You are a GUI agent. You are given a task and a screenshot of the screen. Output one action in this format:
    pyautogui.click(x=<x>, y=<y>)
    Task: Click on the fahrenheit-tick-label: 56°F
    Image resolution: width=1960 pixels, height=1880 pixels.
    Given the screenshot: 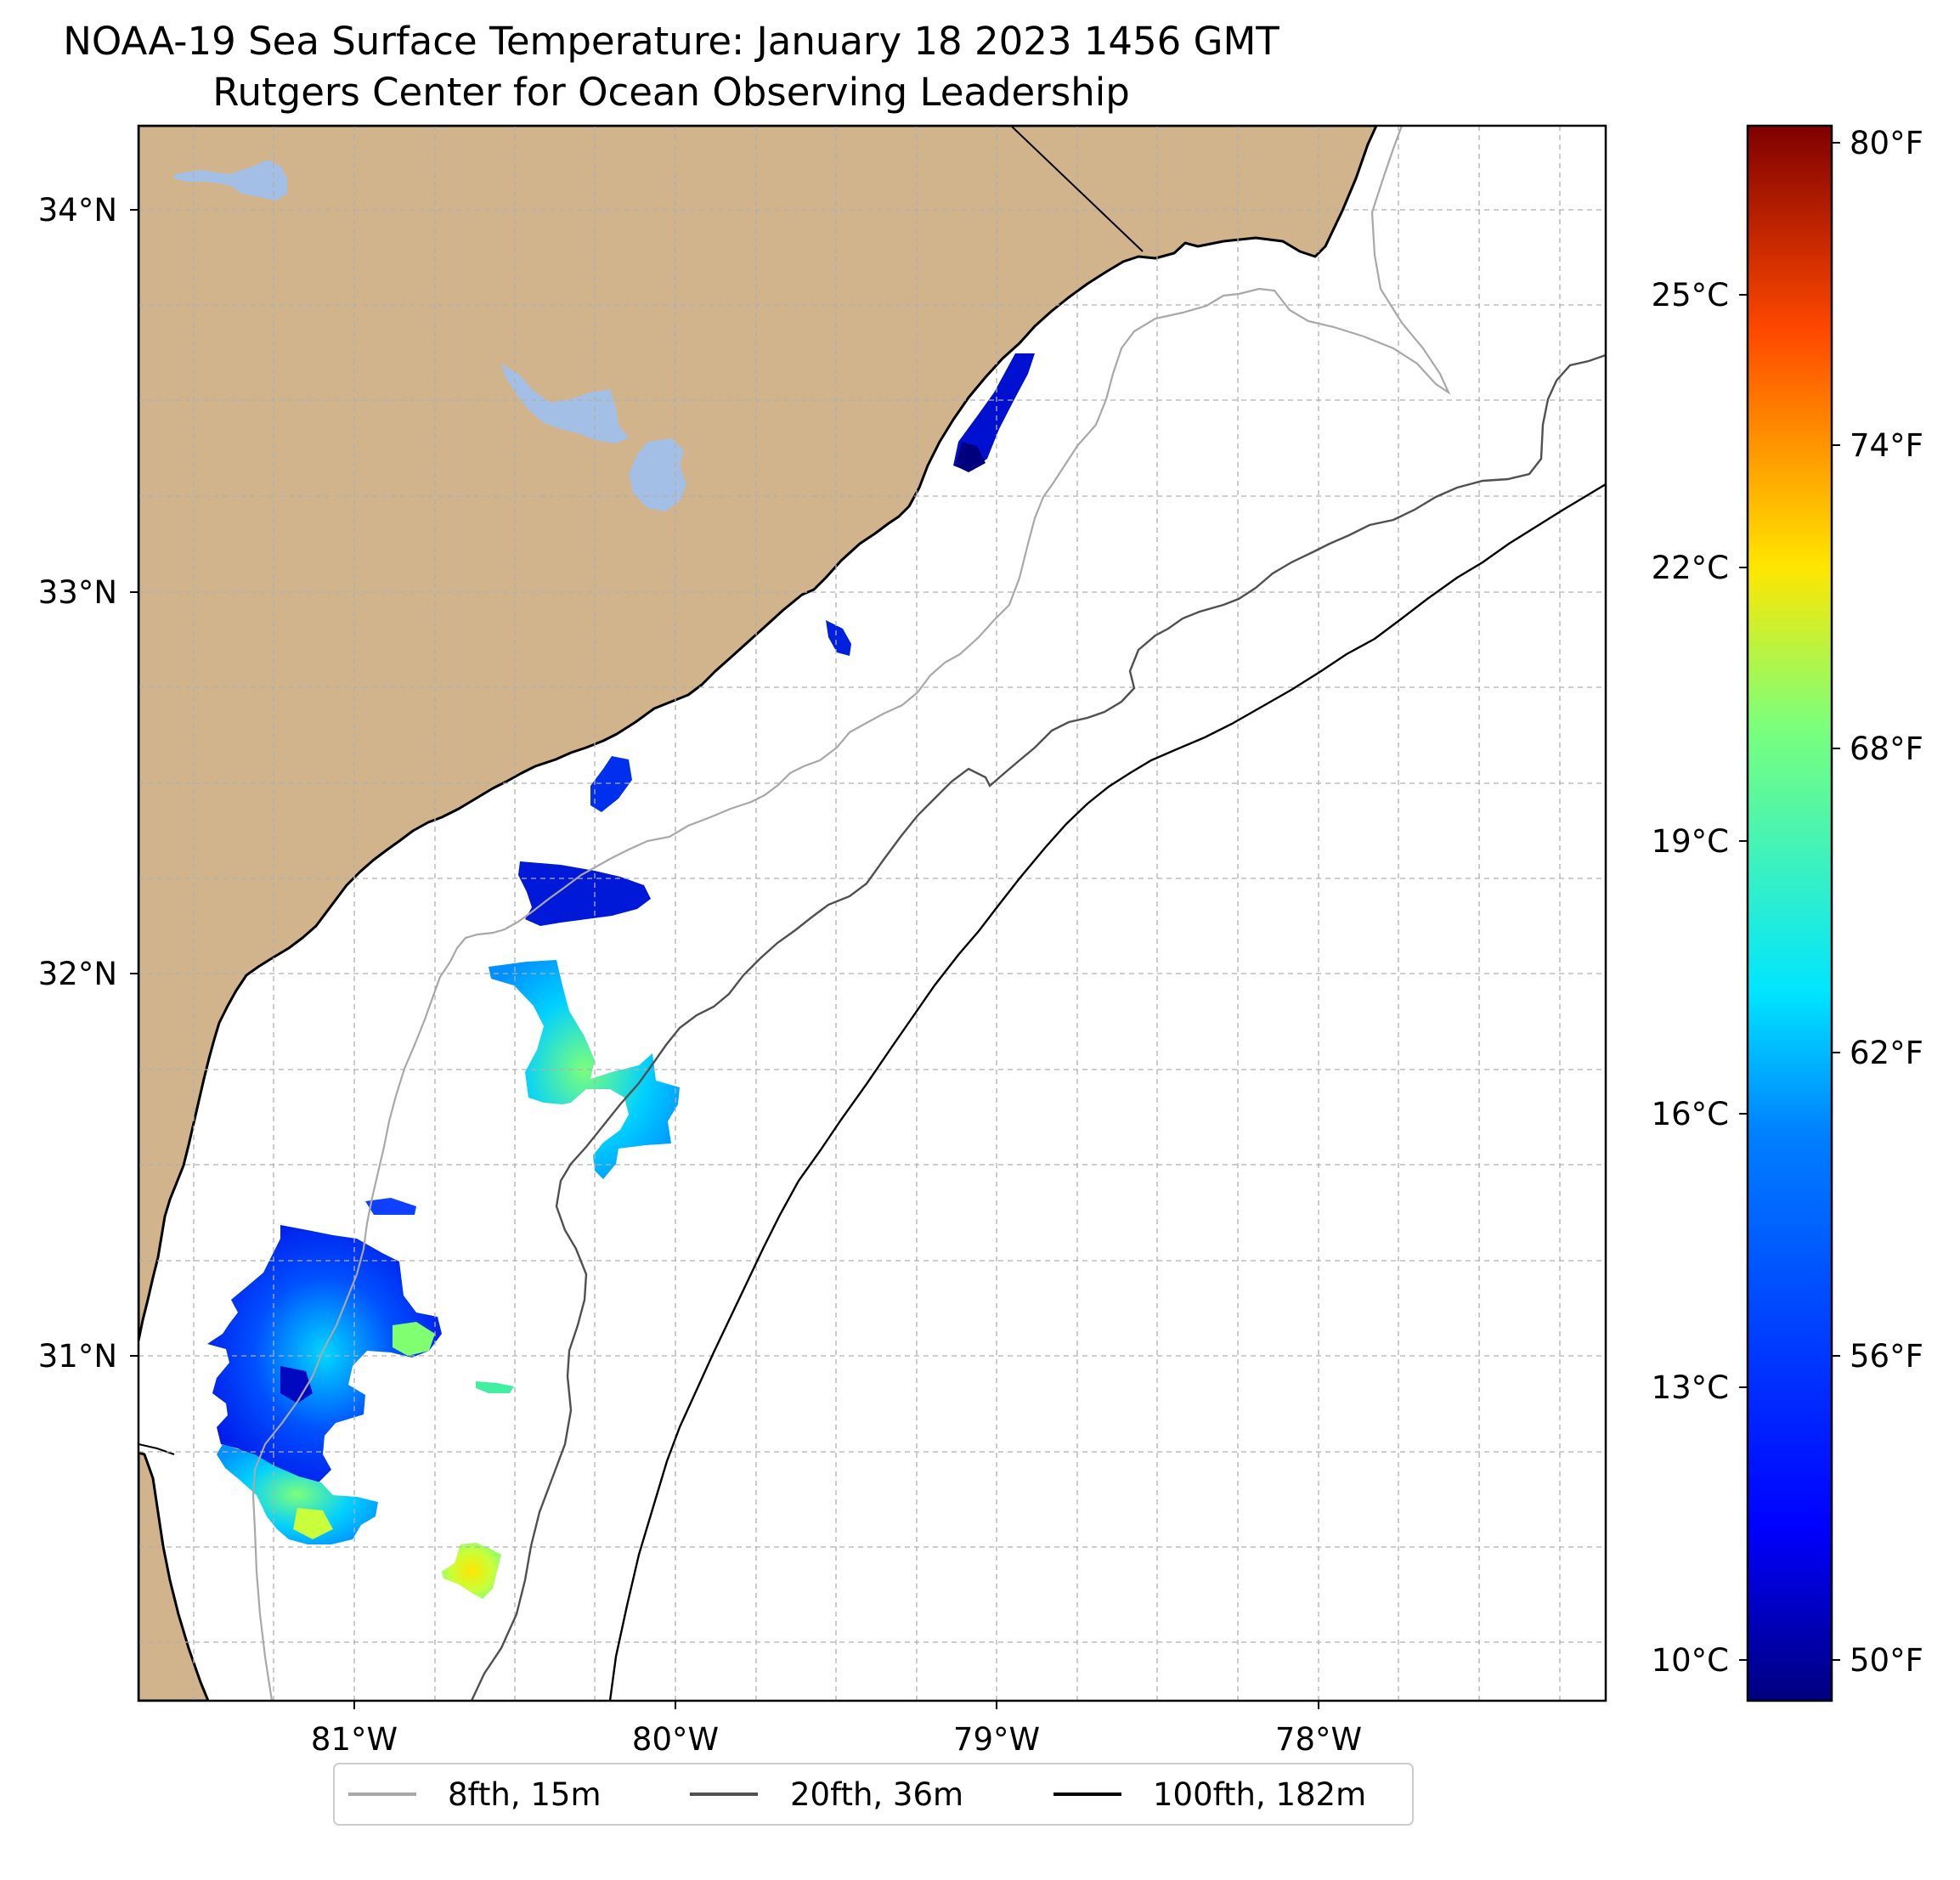 What is the action you would take?
    pyautogui.click(x=1887, y=1356)
    